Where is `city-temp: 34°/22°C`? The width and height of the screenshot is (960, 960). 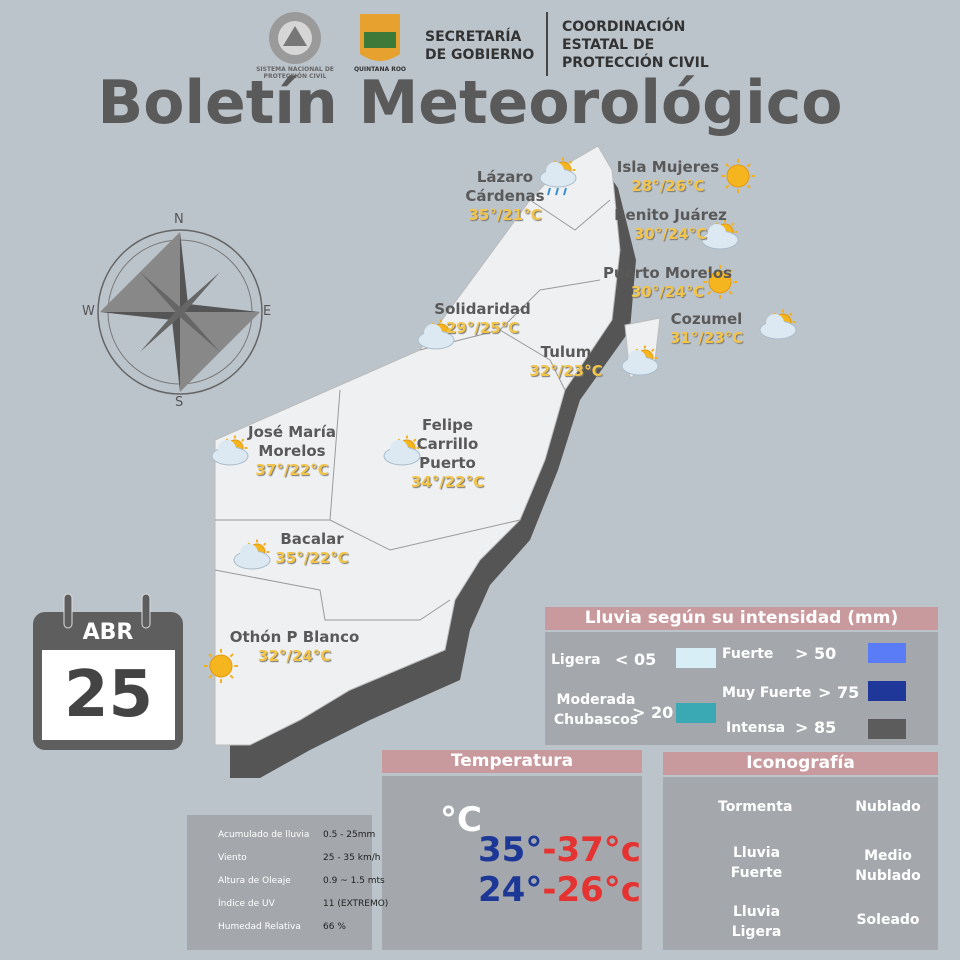
city-temp: 34°/22°C is located at coordinates (447, 482).